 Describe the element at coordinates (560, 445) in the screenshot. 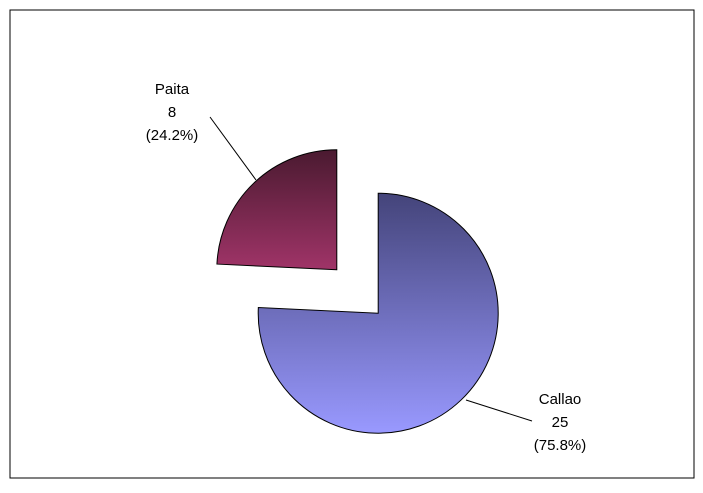

I see `slice-percent: (75.8%)` at that location.